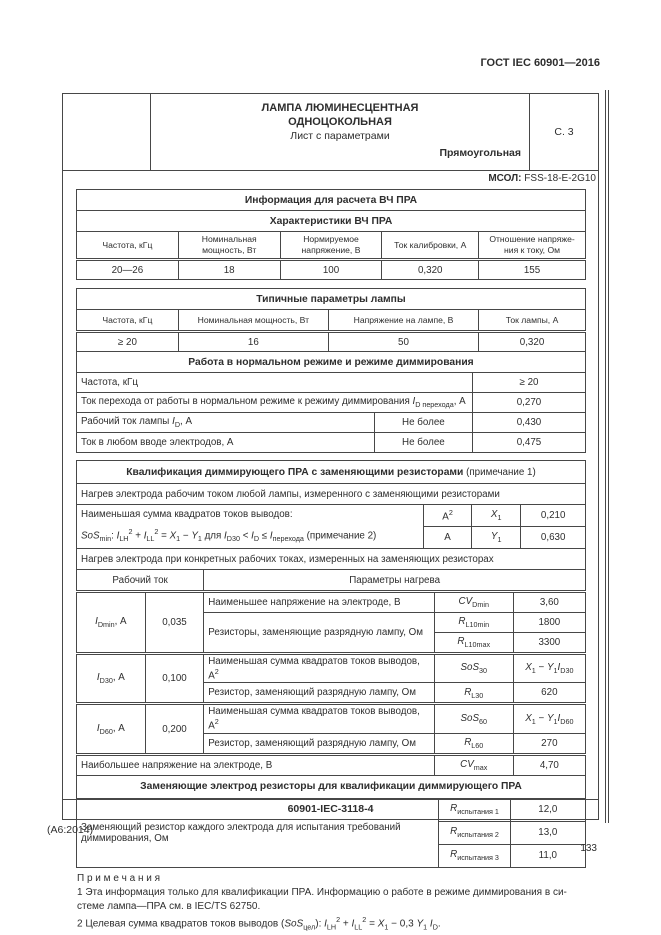 The width and height of the screenshot is (661, 935). I want to click on mcol-label: МСОЛ:, so click(505, 178).